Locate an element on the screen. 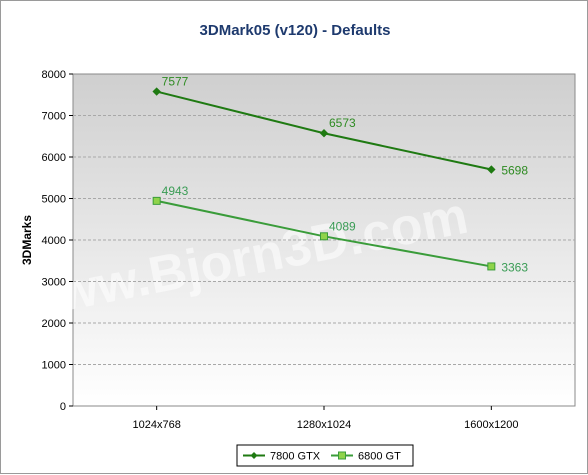  legend: 7800 GTX 6800 GT is located at coordinates (325, 455).